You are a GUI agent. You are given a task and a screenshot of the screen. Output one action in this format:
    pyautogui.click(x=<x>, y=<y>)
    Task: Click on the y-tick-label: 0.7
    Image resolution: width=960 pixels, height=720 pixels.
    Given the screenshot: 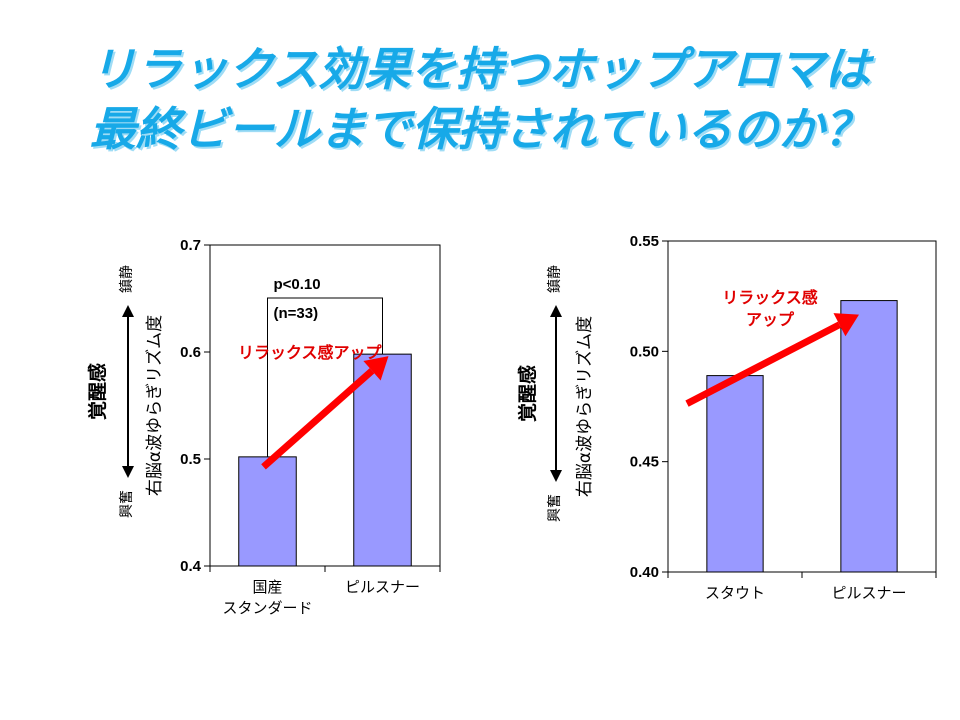 What is the action you would take?
    pyautogui.click(x=190, y=245)
    